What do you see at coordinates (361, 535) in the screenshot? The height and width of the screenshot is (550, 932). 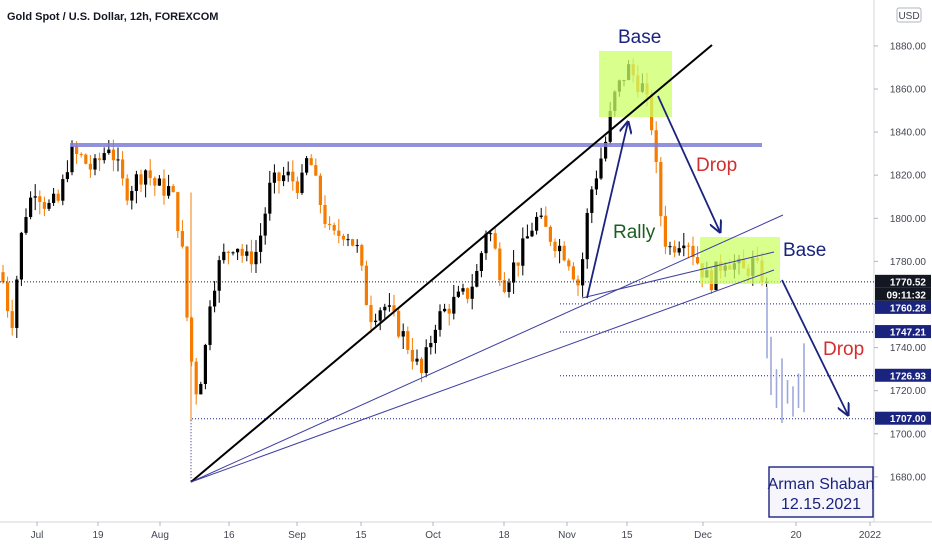 I see `x-tick-label: 15` at bounding box center [361, 535].